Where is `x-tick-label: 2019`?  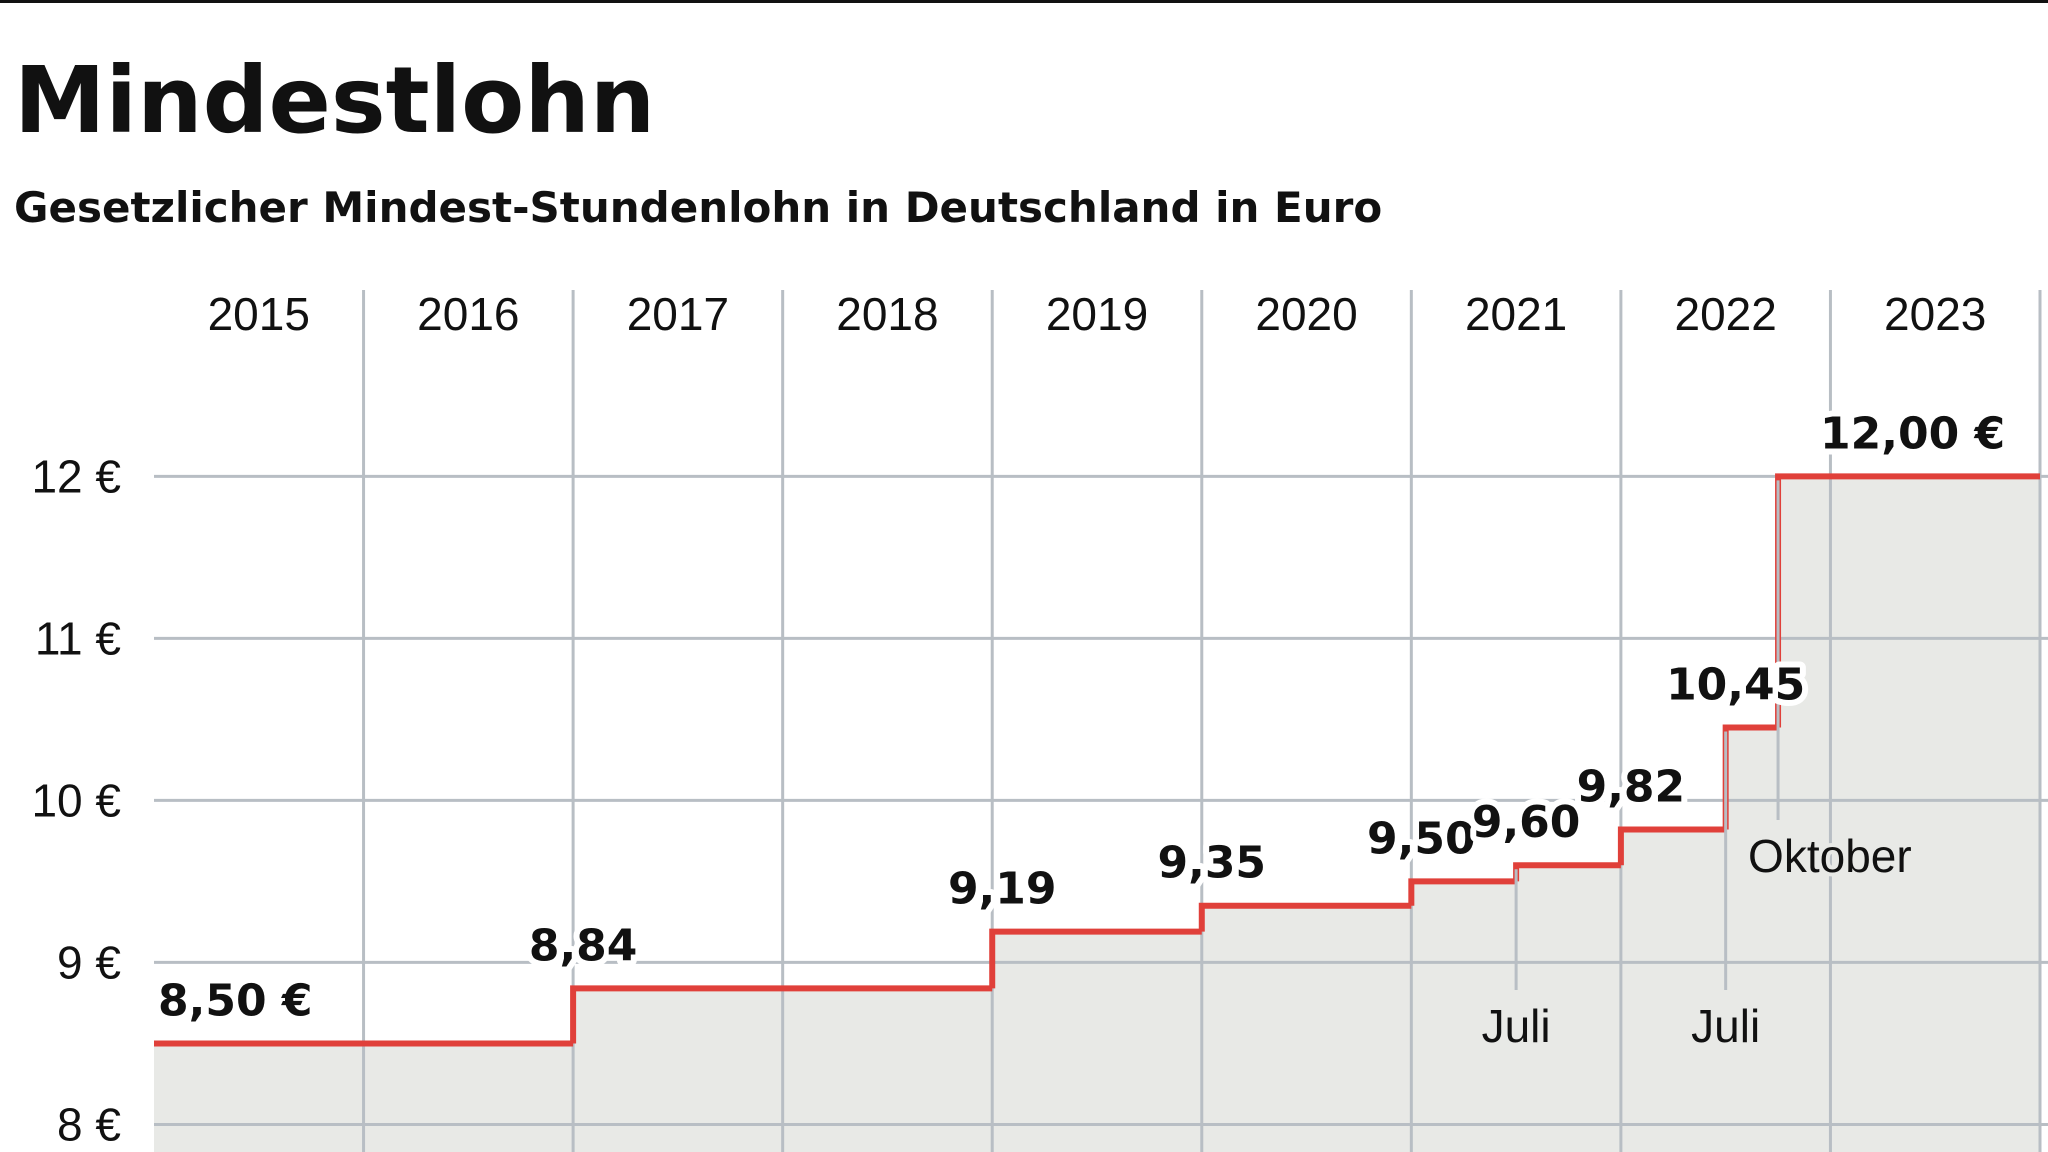
x-tick-label: 2019 is located at coordinates (1097, 314).